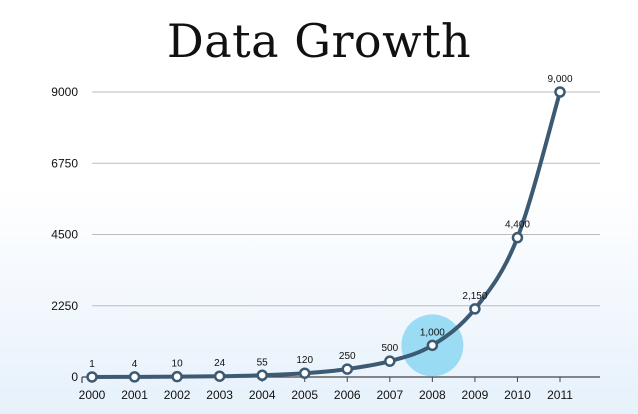 The width and height of the screenshot is (638, 414). Describe the element at coordinates (347, 356) in the screenshot. I see `data-label-2006: 250` at that location.